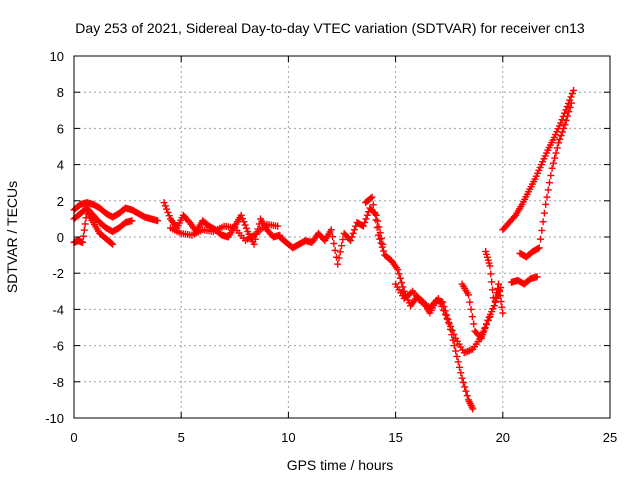 The width and height of the screenshot is (640, 480). Describe the element at coordinates (60, 165) in the screenshot. I see `y-tick-label: 4` at that location.